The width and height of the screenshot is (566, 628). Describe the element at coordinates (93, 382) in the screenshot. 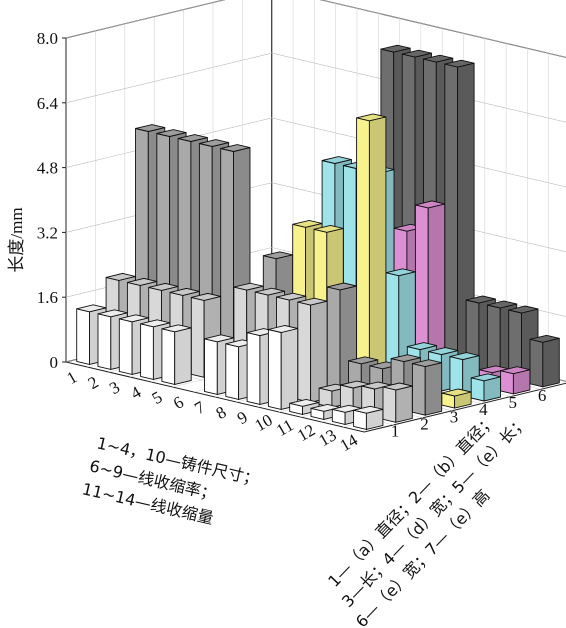

I see `x-tick-label: 2` at that location.